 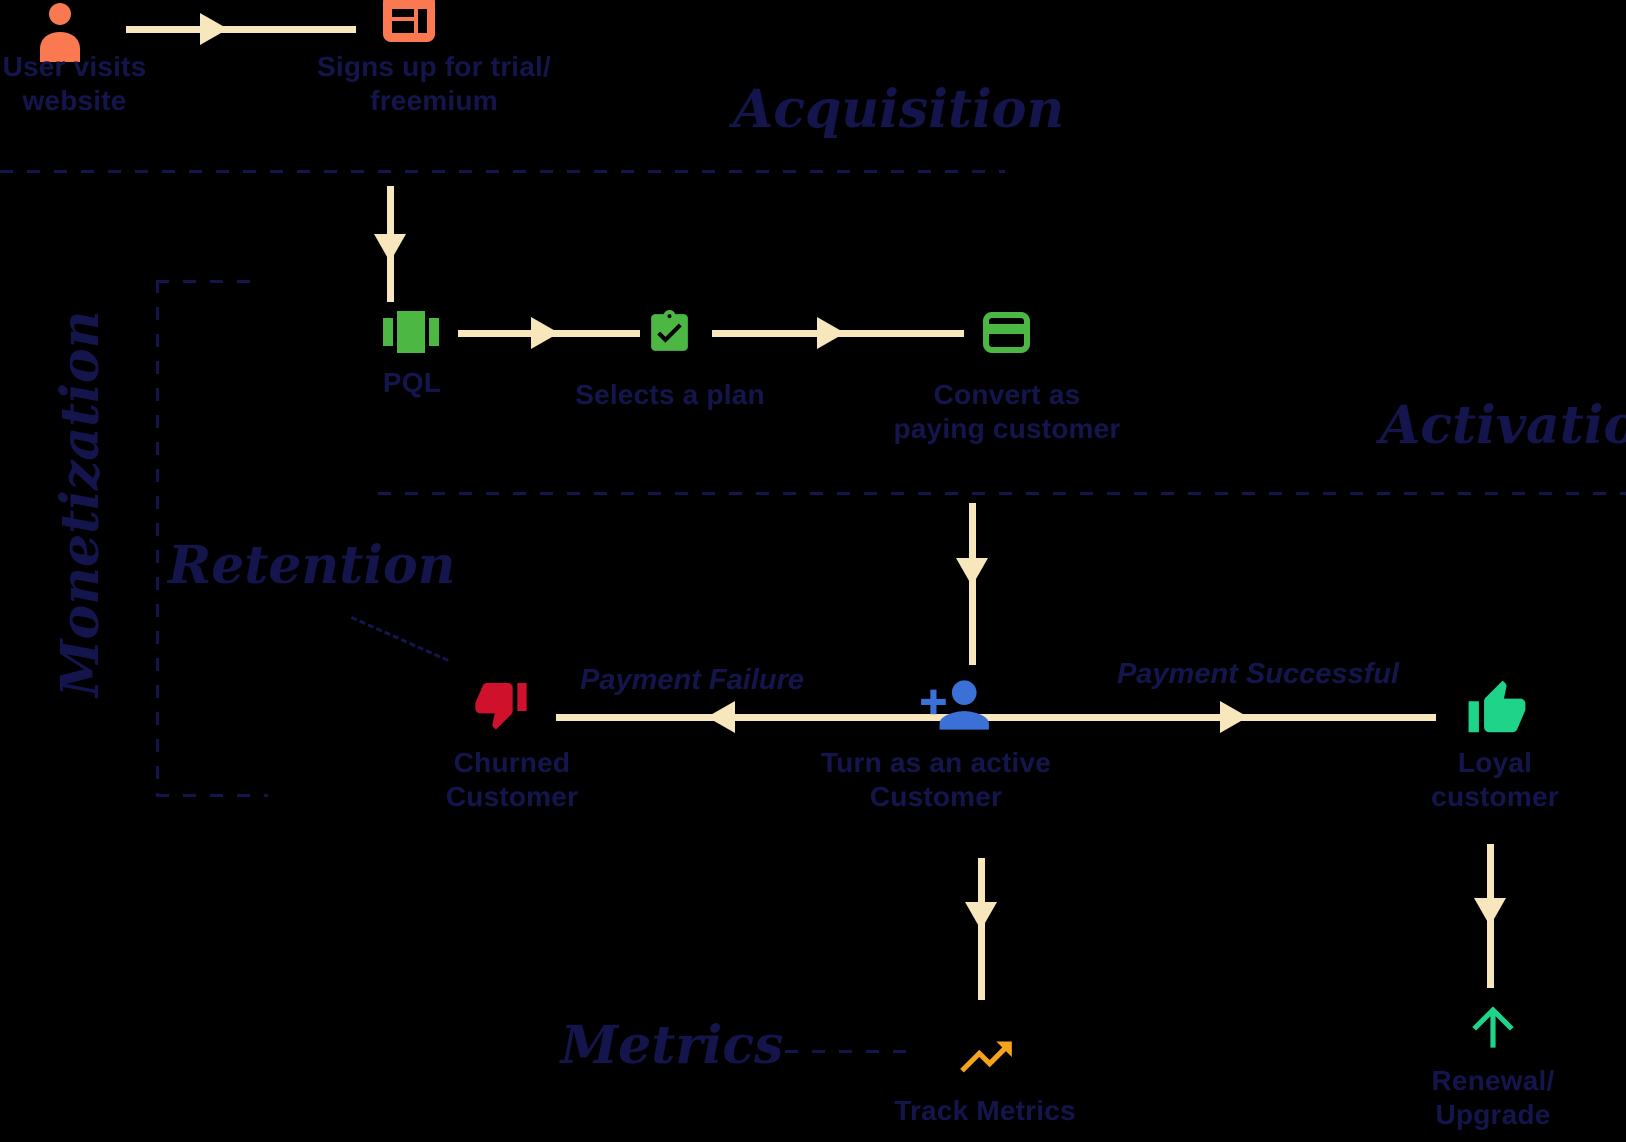 I want to click on node-label-pql: PQL, so click(x=412, y=382).